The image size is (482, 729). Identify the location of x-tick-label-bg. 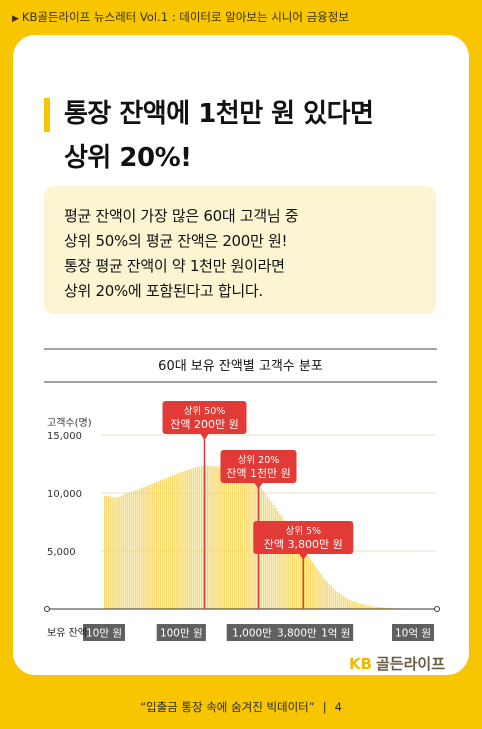
(413, 632).